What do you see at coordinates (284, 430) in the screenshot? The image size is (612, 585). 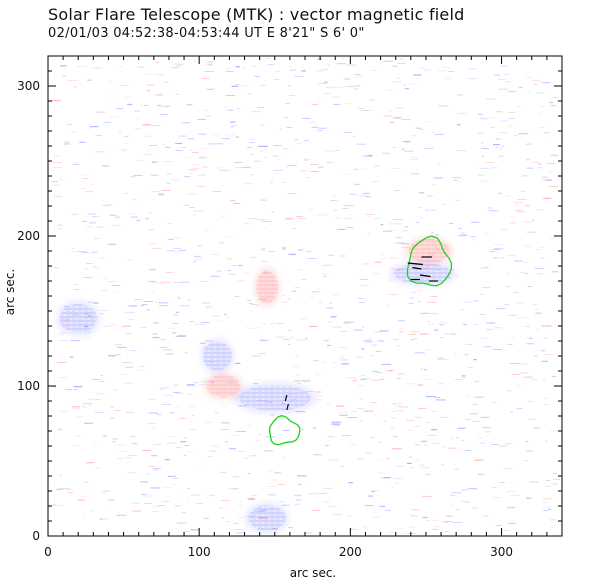 I see `plage-contour` at bounding box center [284, 430].